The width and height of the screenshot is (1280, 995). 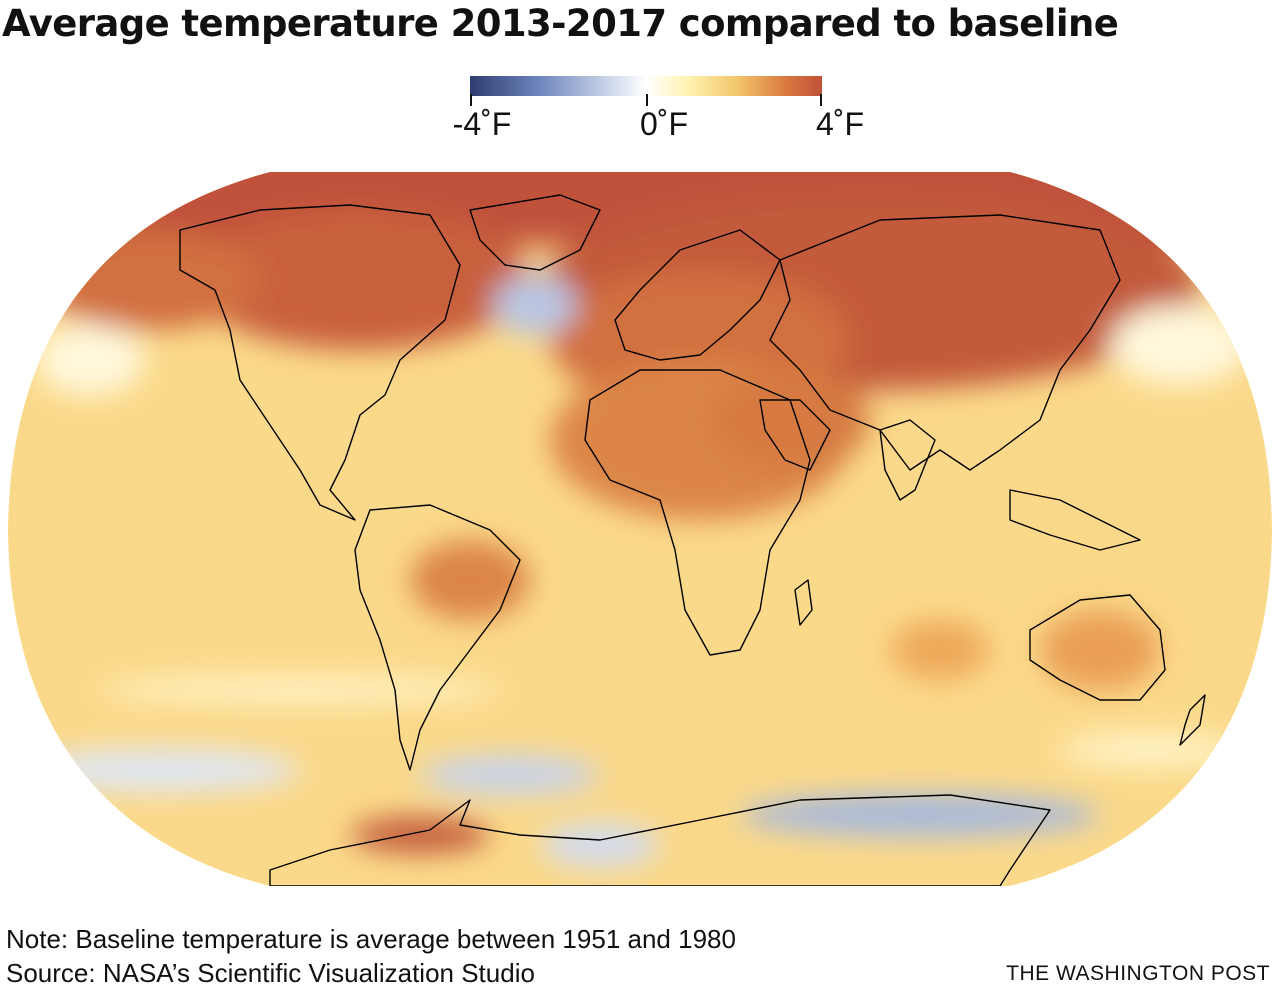 I want to click on north-america-outline, so click(x=320, y=362).